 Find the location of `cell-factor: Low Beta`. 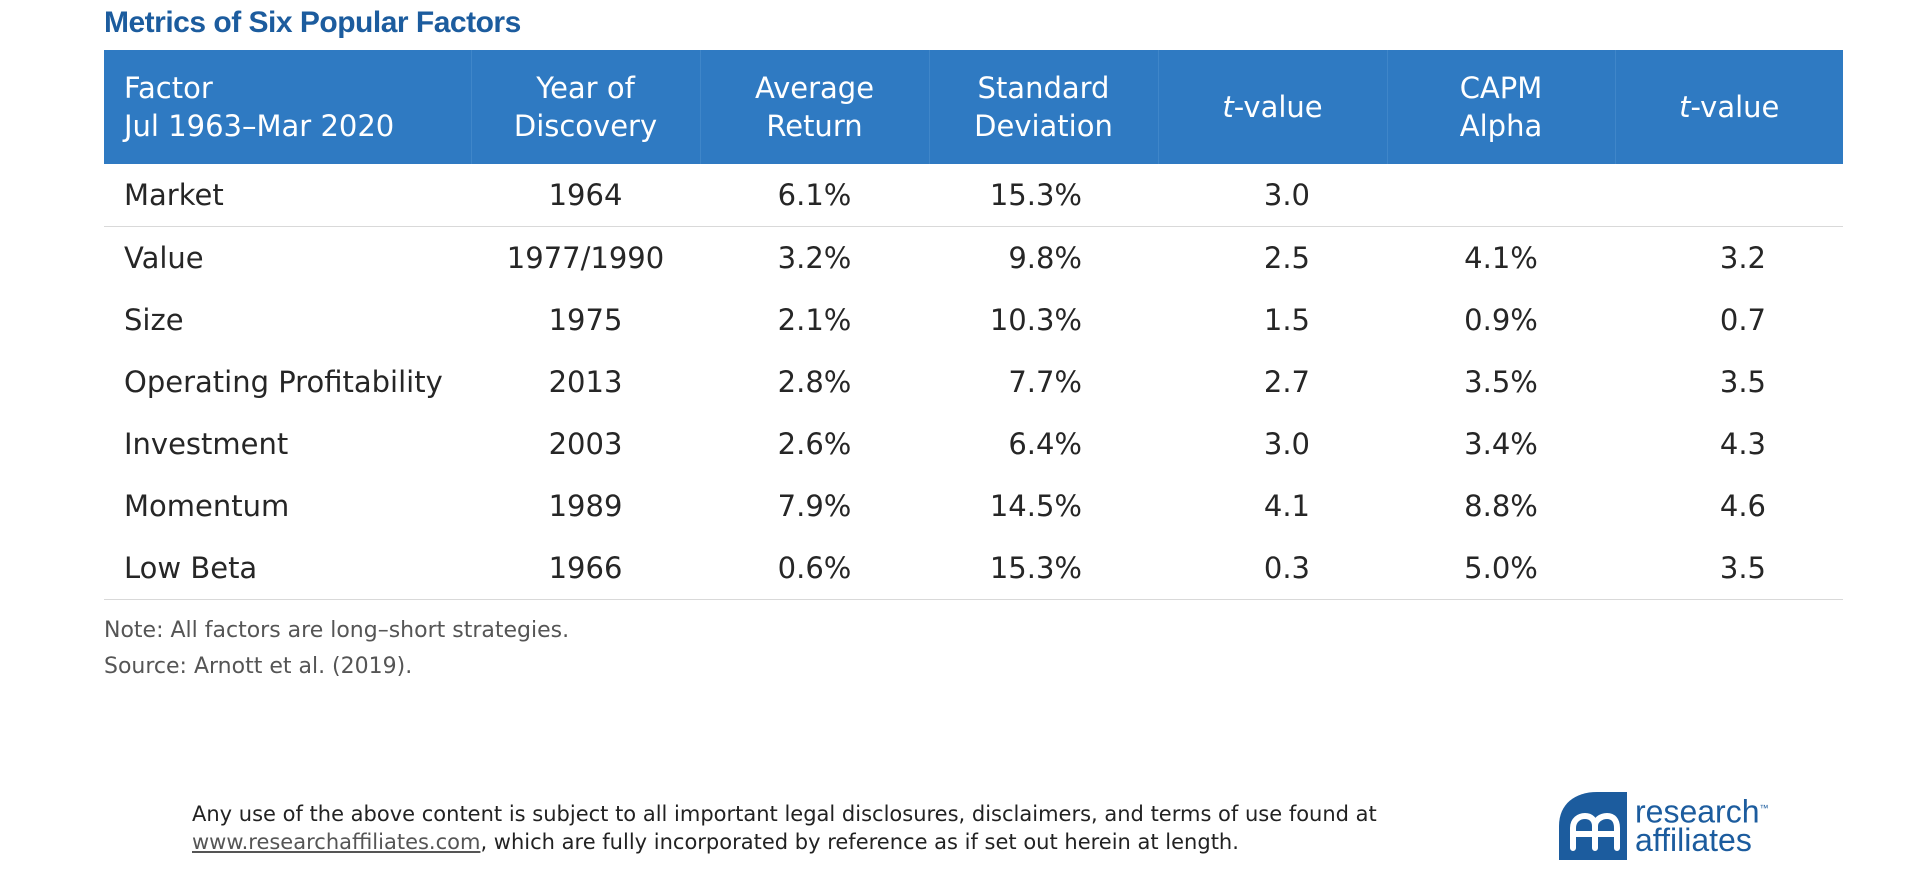

cell-factor: Low Beta is located at coordinates (287, 568).